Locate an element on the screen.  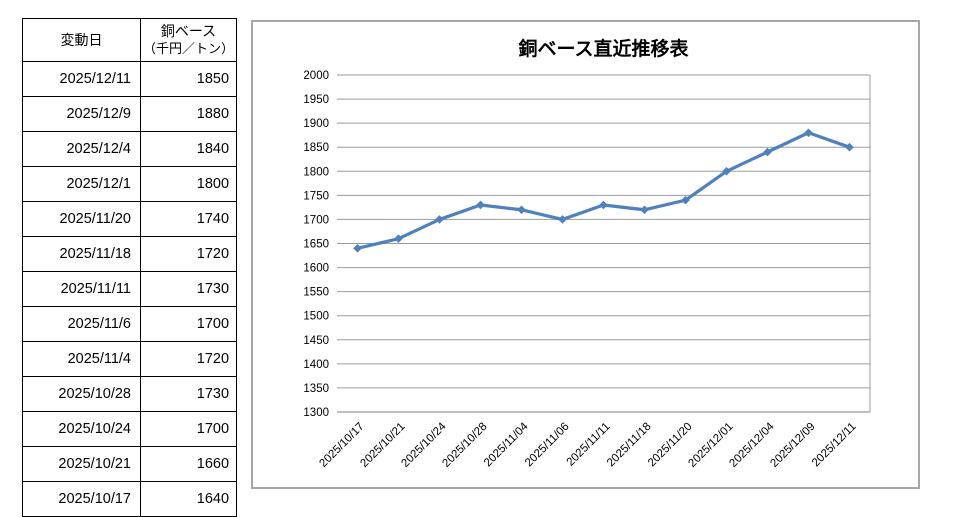
date-cell: 2025/12/11 is located at coordinates (81, 79).